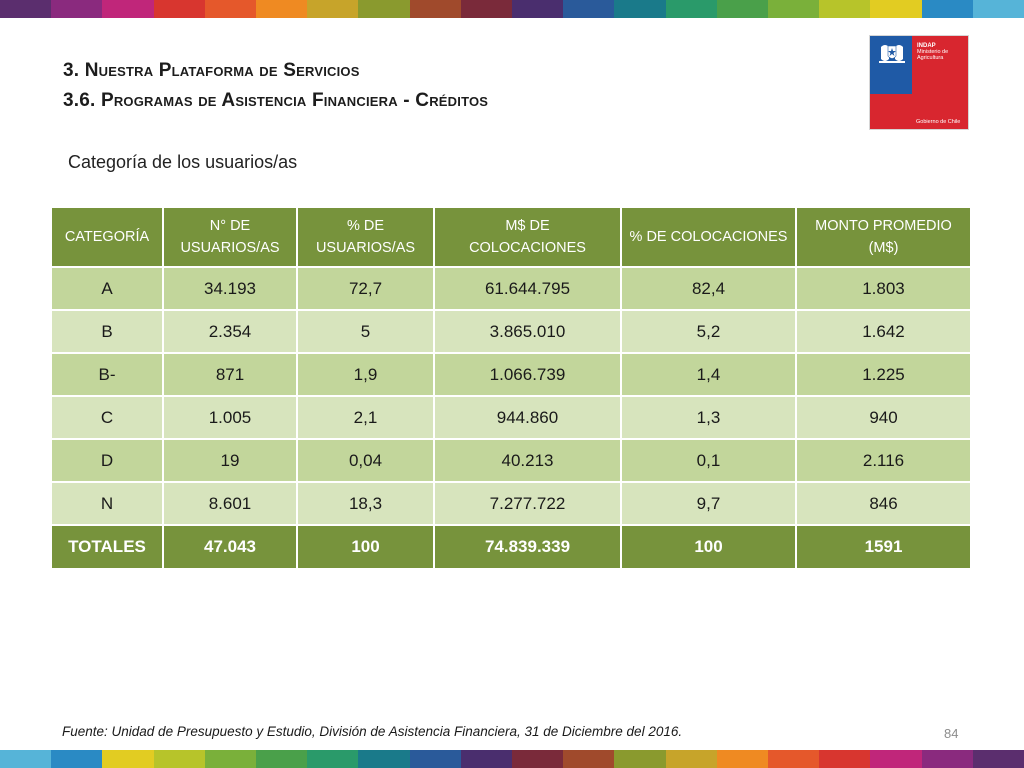 Image resolution: width=1024 pixels, height=768 pixels. What do you see at coordinates (708, 331) in the screenshot?
I see `table-cell: 5,2` at bounding box center [708, 331].